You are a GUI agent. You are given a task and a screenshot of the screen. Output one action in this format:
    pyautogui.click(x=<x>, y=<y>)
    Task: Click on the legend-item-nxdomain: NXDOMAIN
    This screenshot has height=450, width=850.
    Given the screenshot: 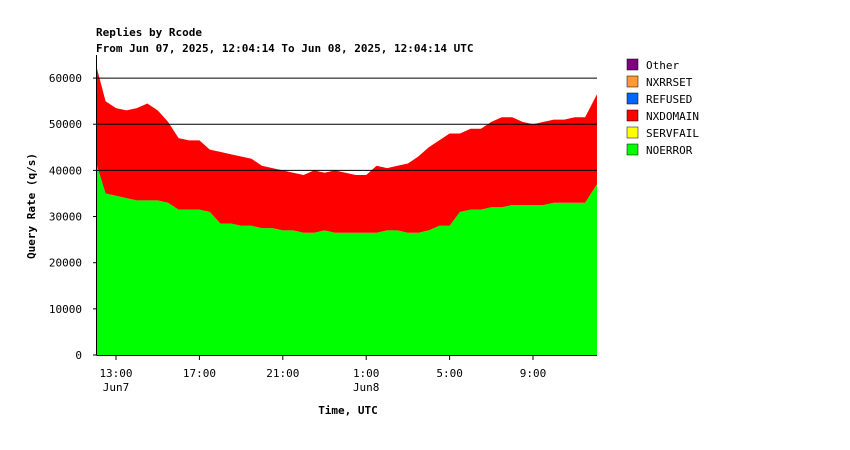 What is the action you would take?
    pyautogui.click(x=662, y=116)
    